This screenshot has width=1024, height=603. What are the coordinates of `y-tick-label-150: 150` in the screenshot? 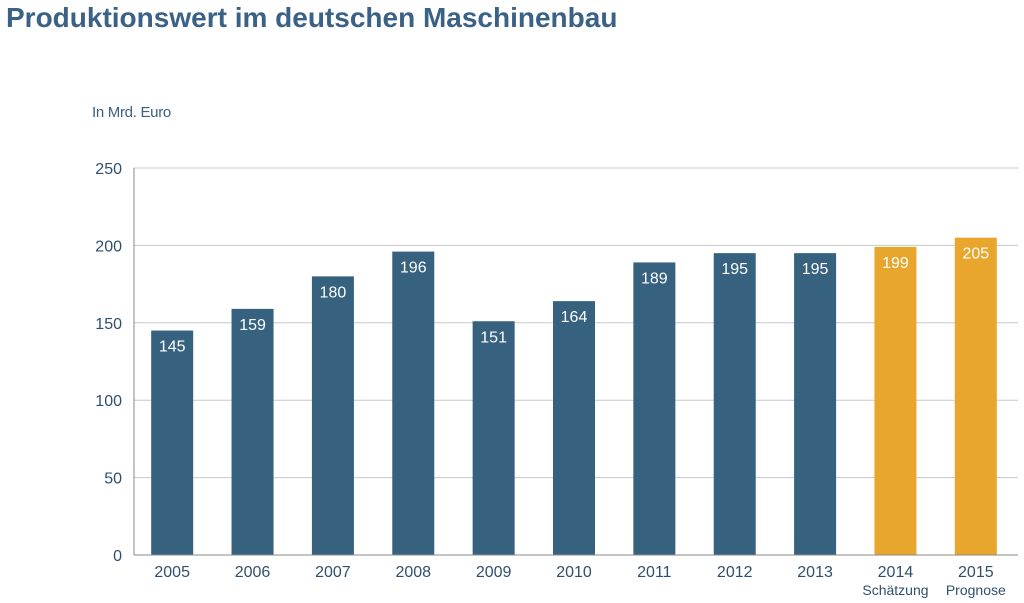 It's located at (108, 324).